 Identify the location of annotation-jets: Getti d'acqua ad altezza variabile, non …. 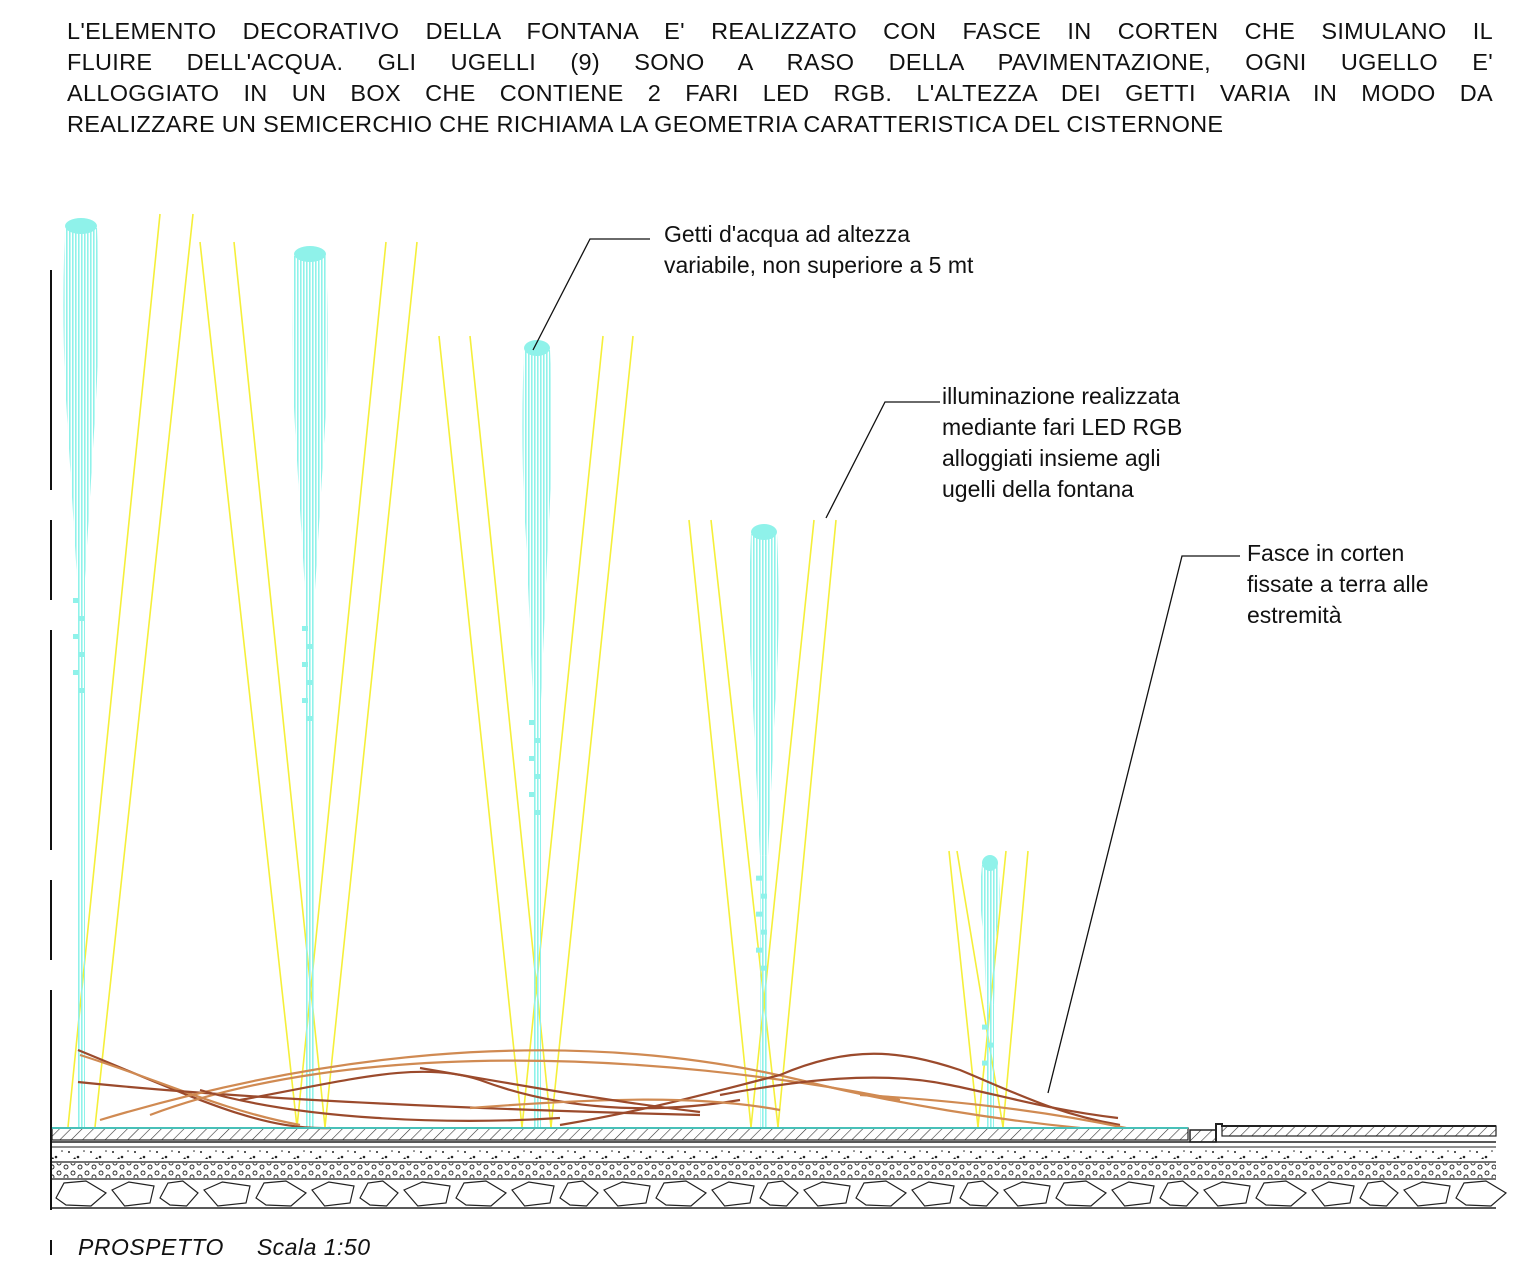
(818, 250).